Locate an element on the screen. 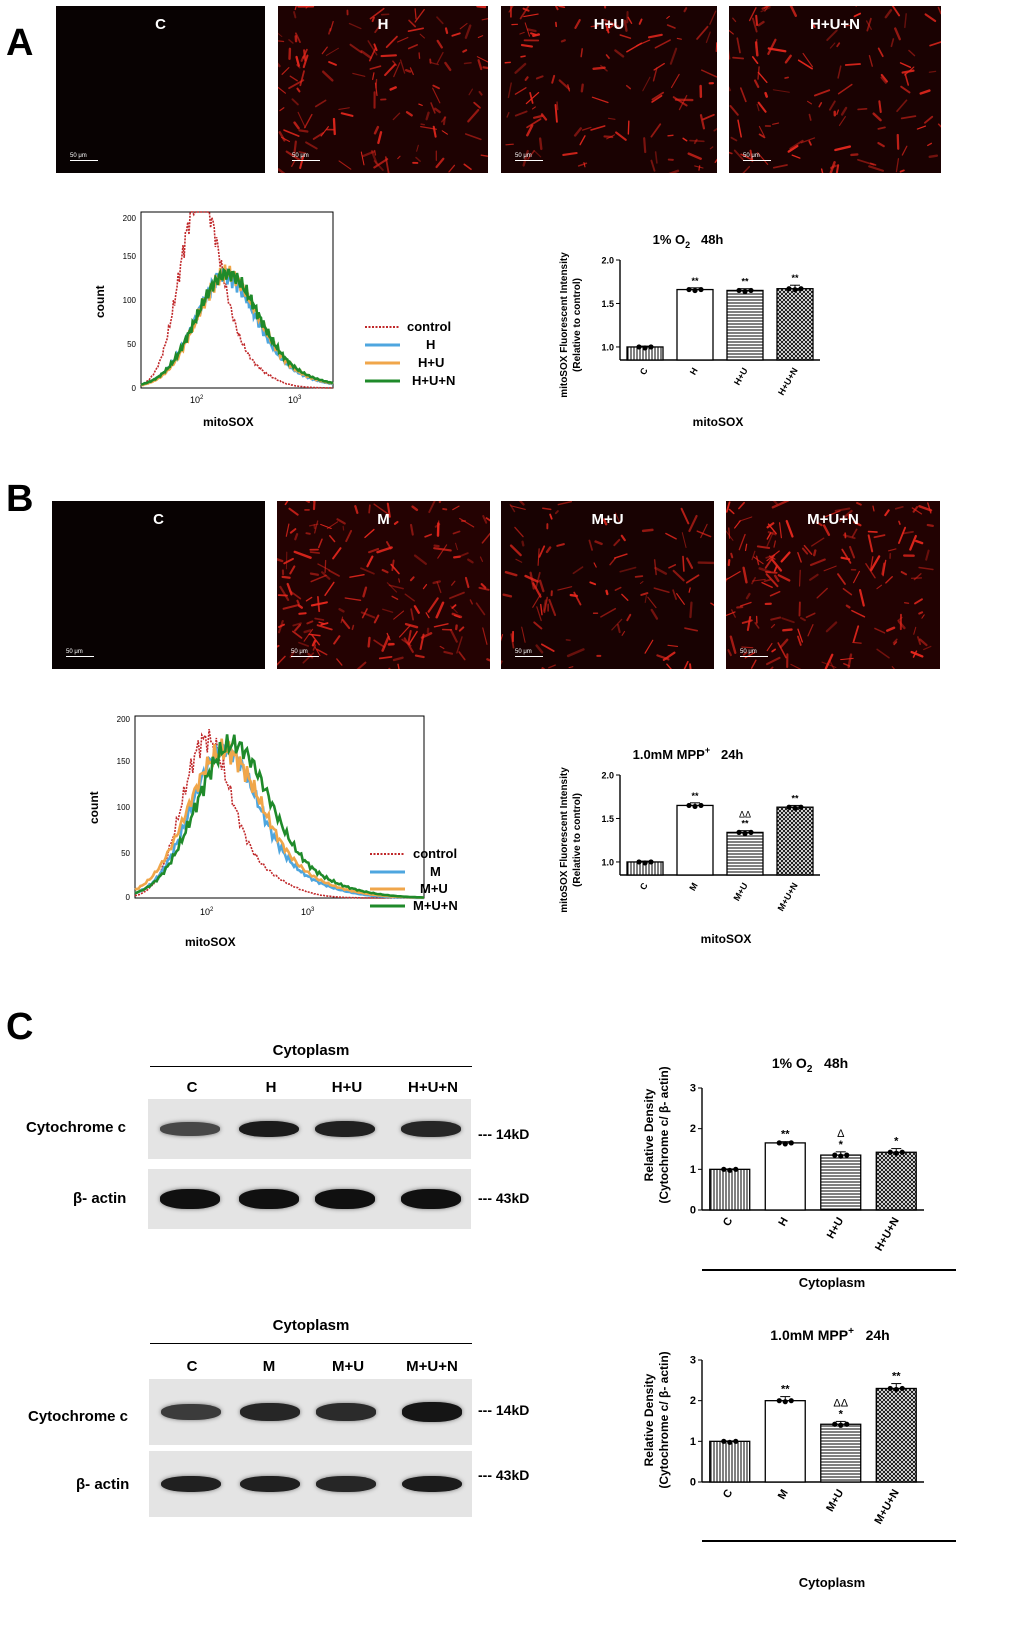  significance-mark: * is located at coordinates (896, 1142).